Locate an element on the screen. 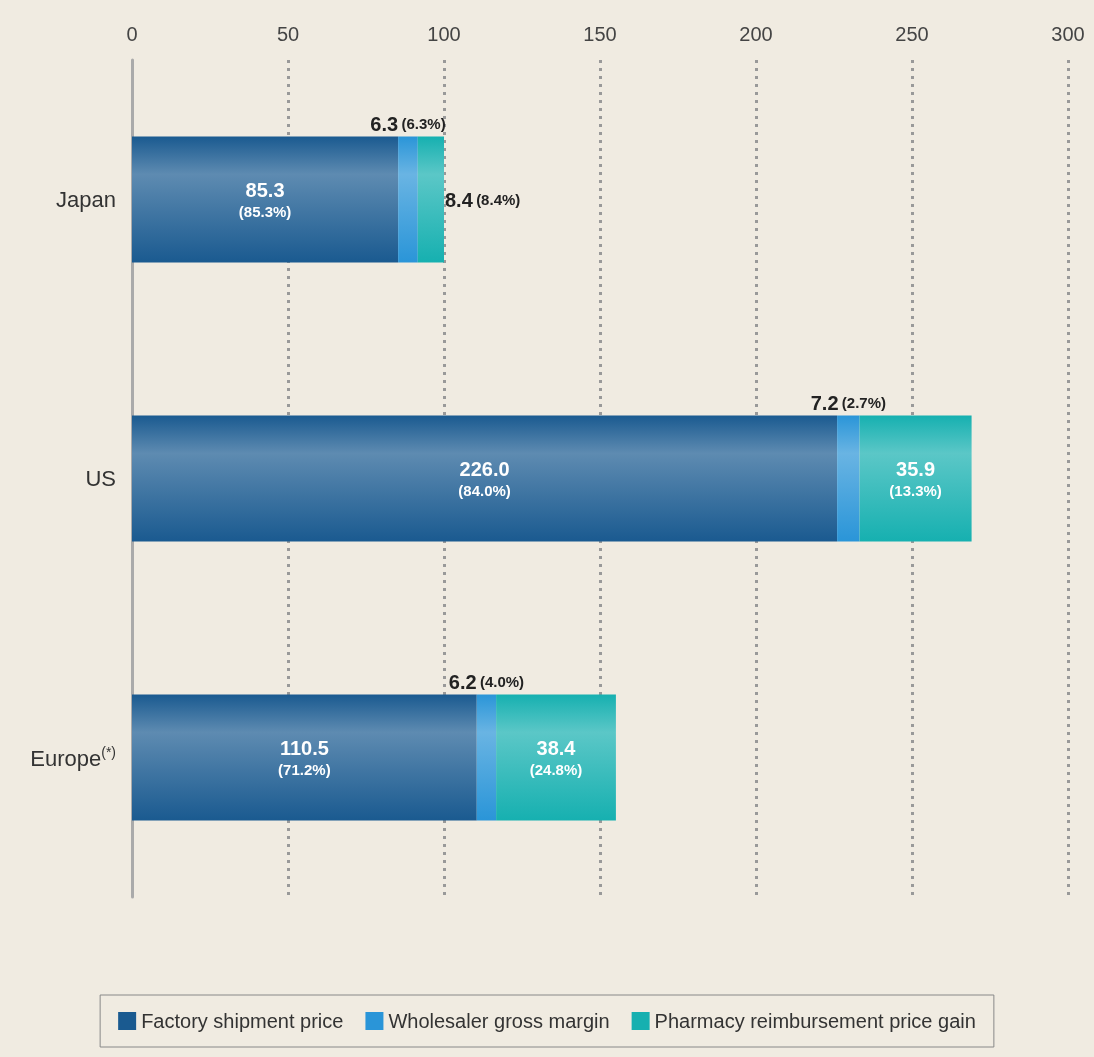 The image size is (1094, 1057). data-label: 6.3 (6.3%) is located at coordinates (408, 123).